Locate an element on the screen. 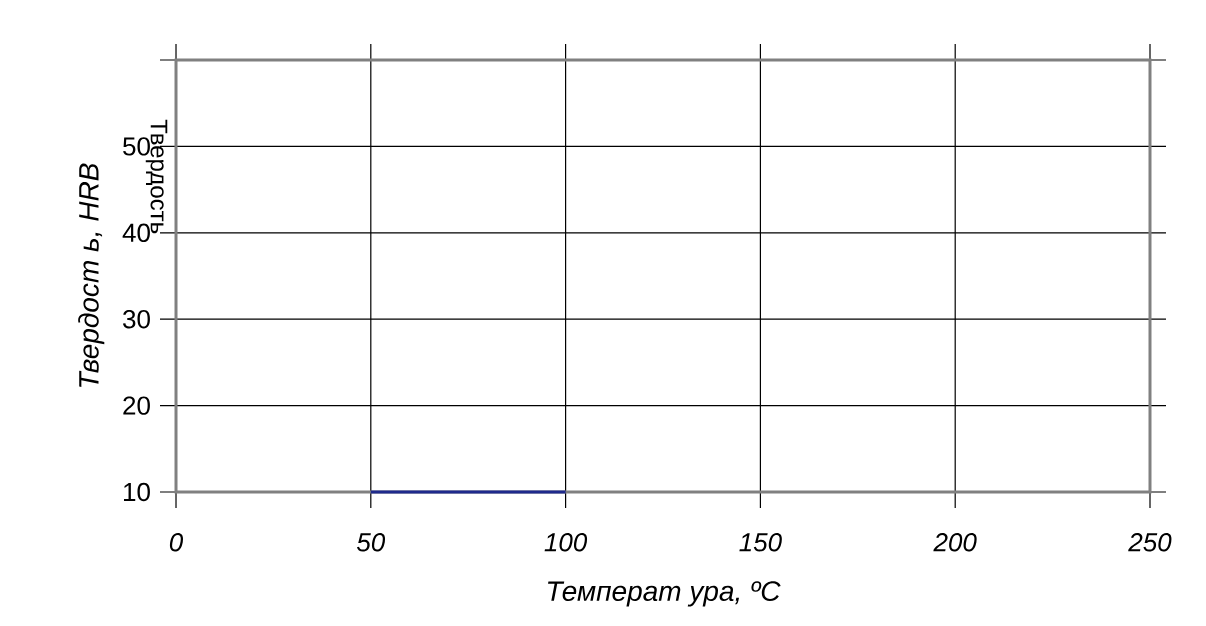  x-axis-title: Температ ура, ºC is located at coordinates (664, 594).